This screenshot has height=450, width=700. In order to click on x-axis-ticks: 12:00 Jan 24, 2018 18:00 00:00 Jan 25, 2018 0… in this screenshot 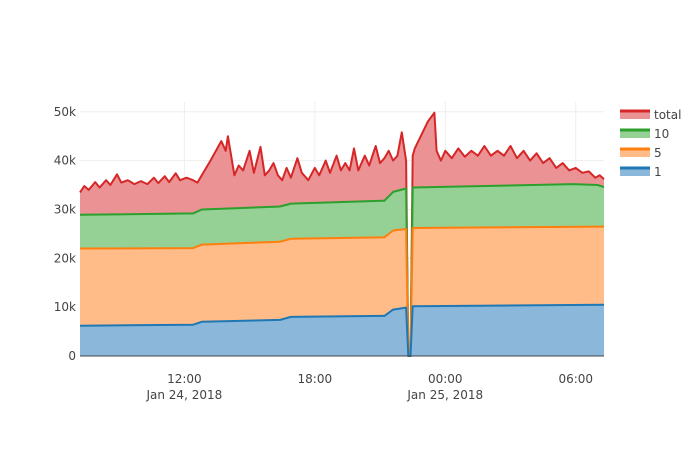, I will do `click(369, 387)`.